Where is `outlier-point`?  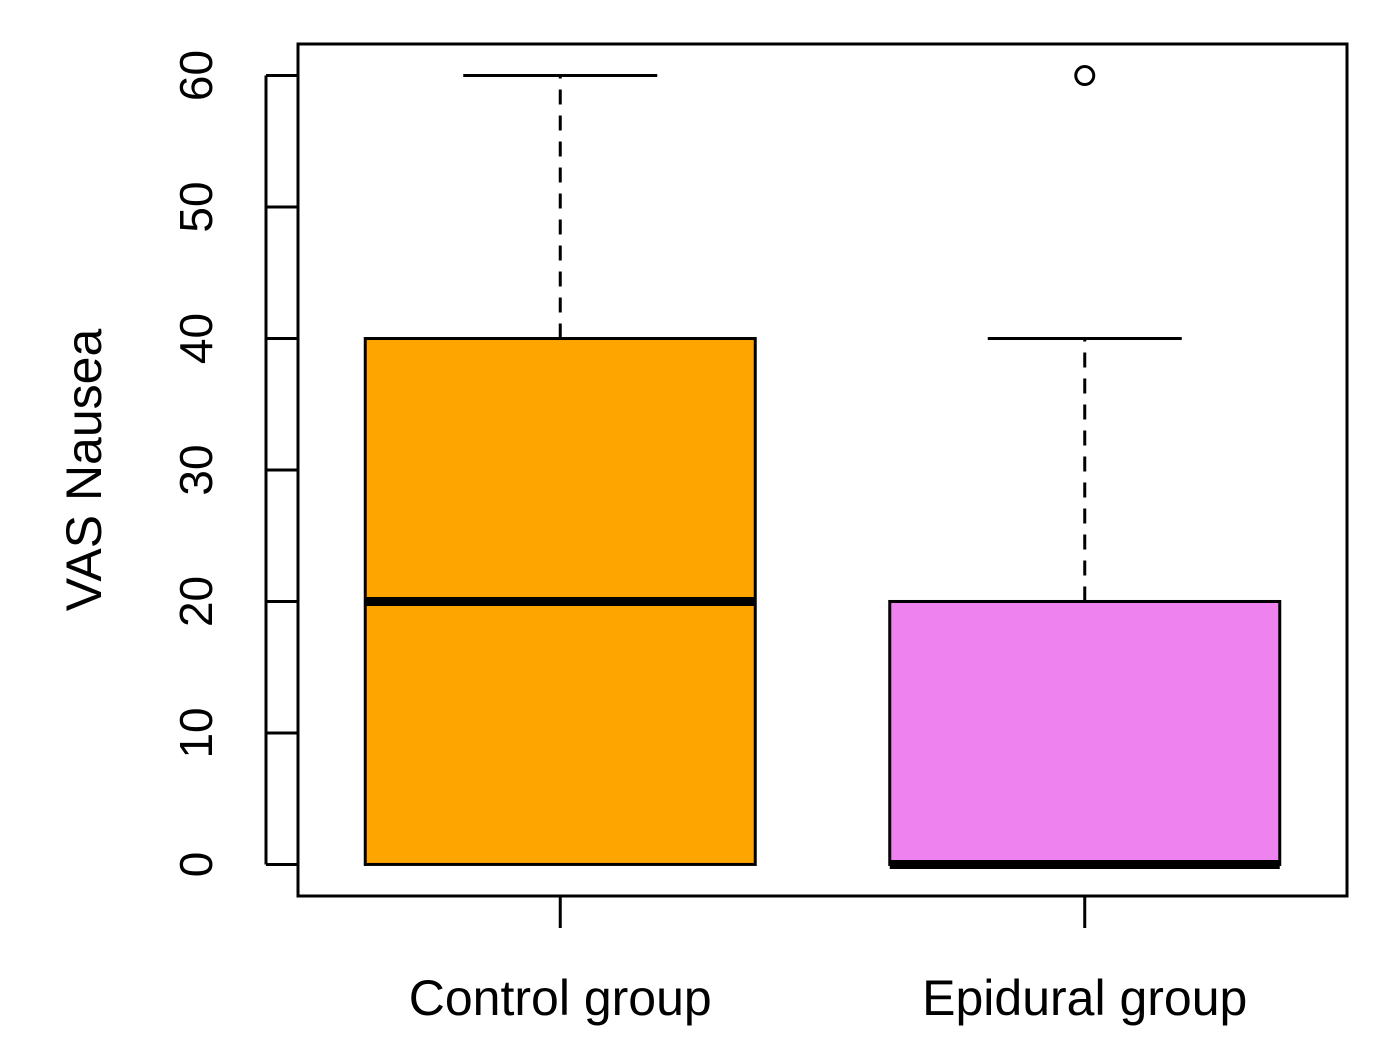
outlier-point is located at coordinates (1085, 76).